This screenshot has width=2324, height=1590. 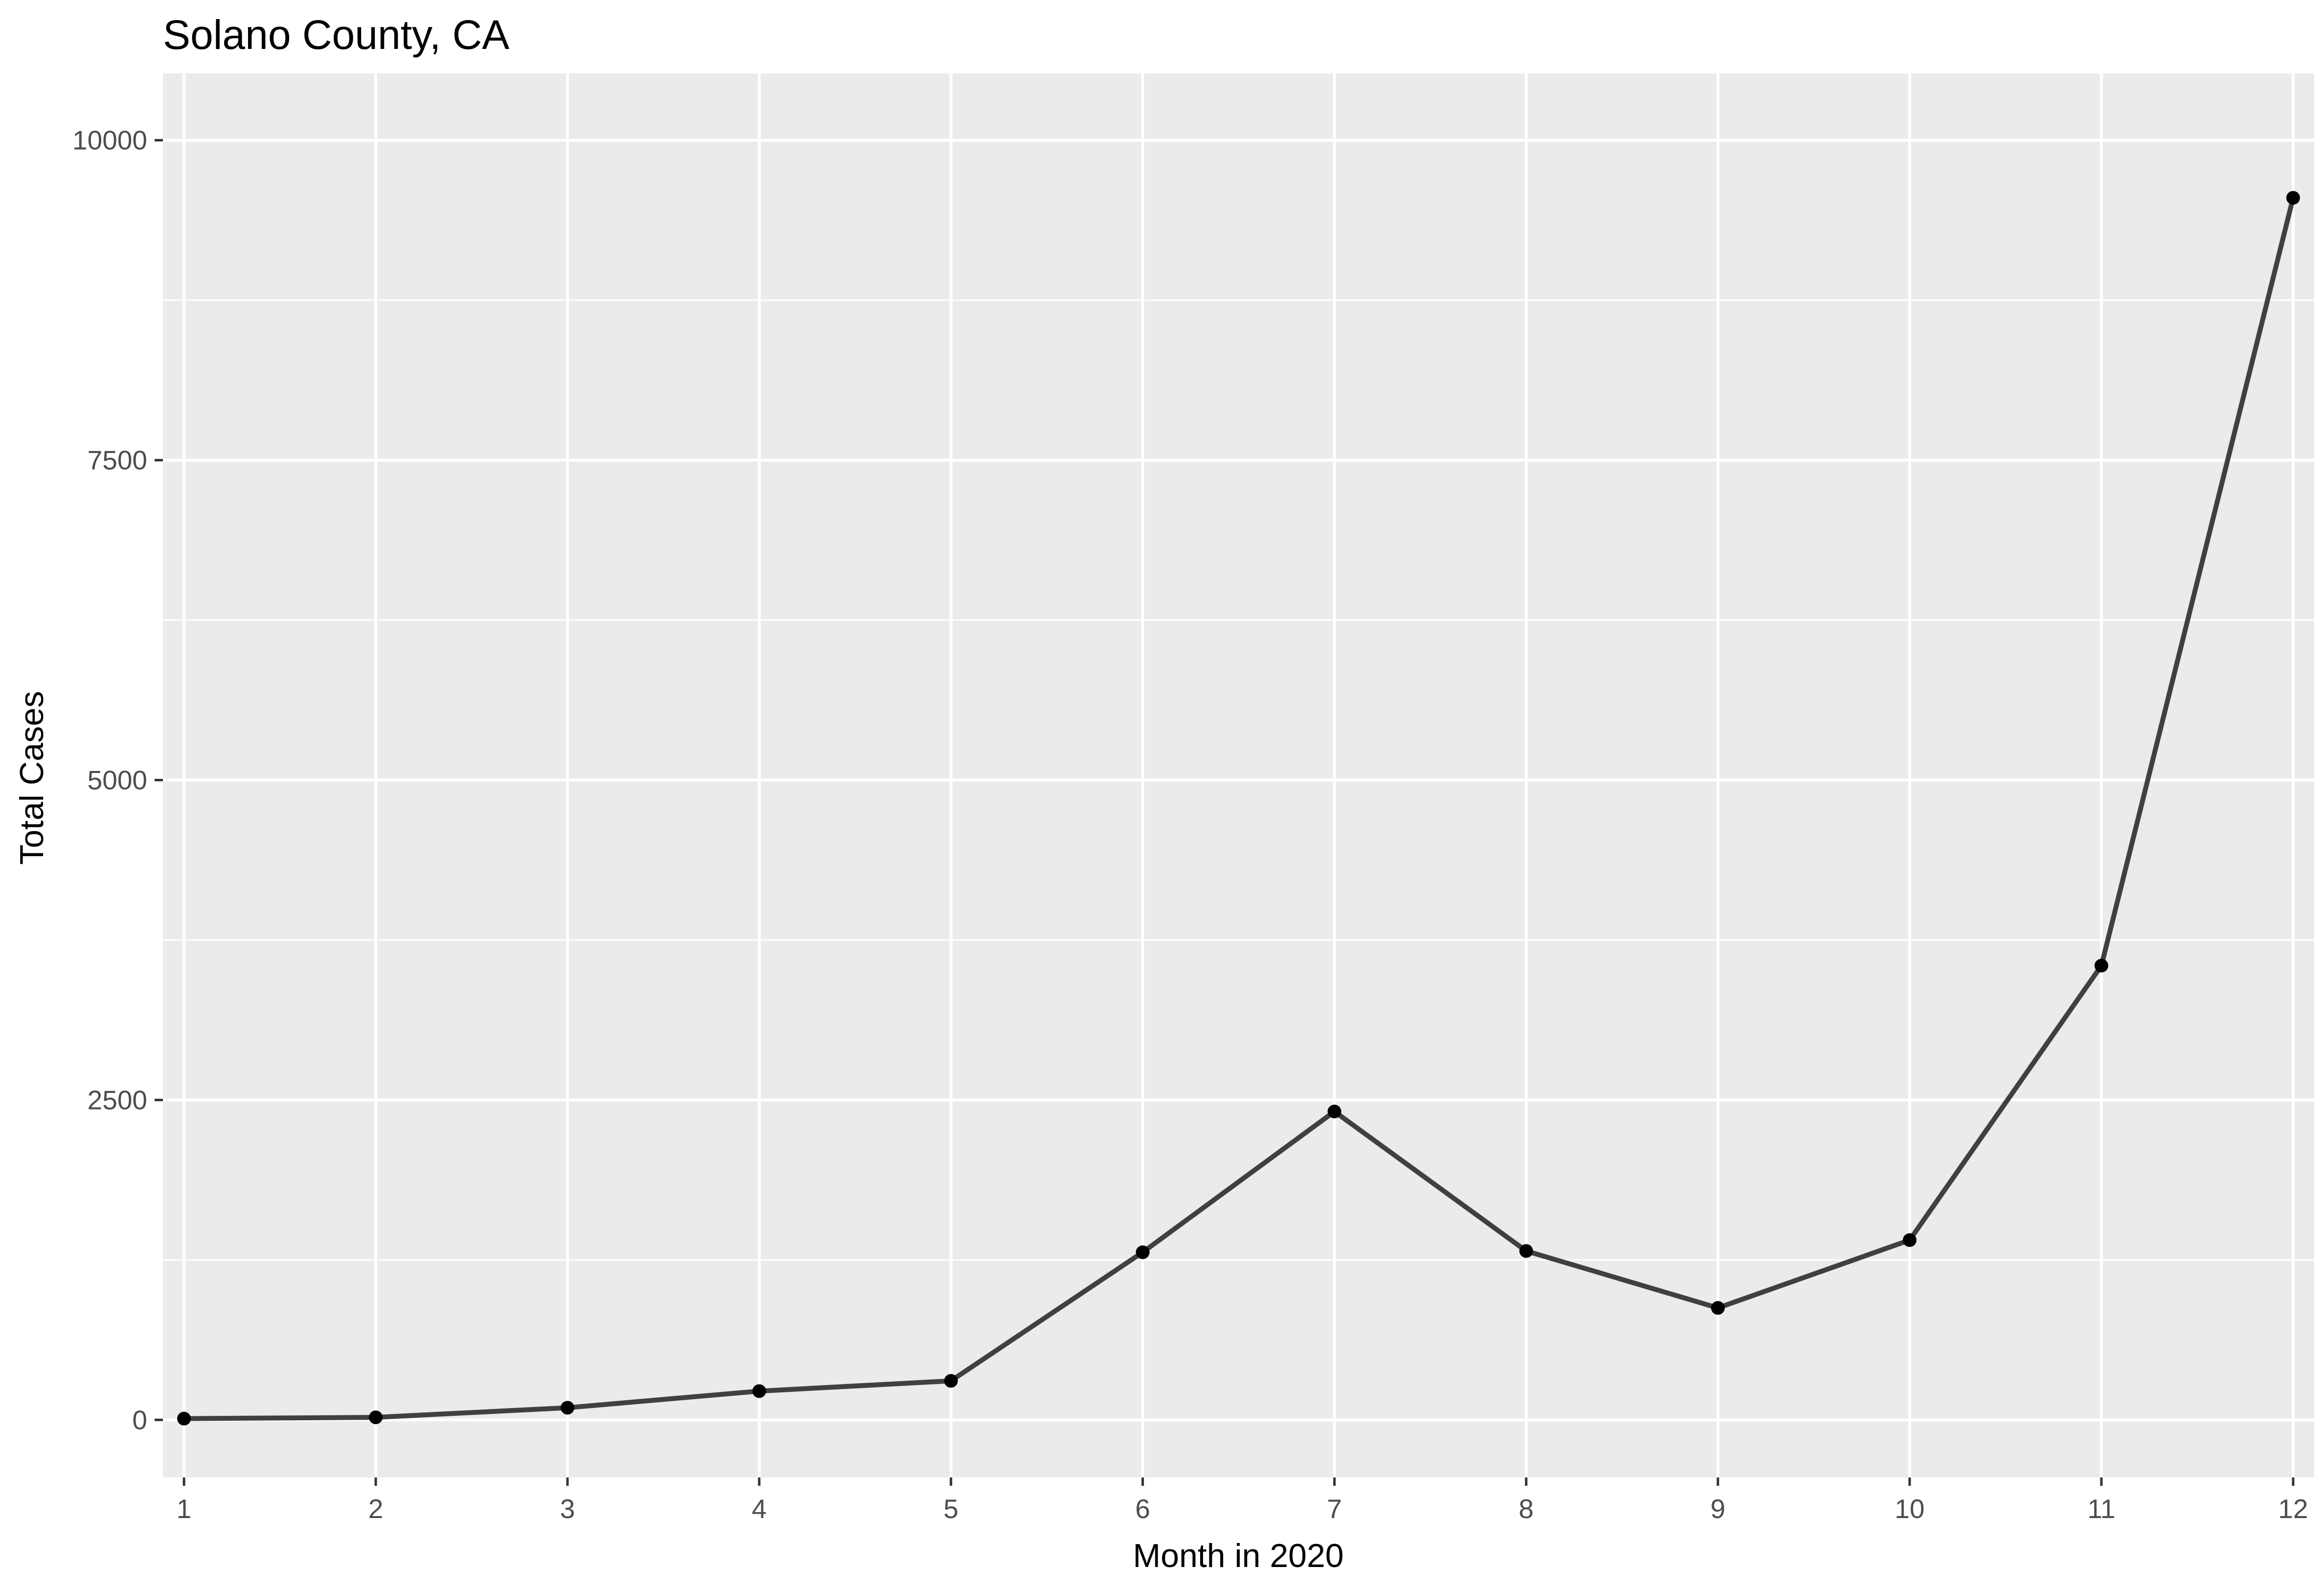 I want to click on x-tick-label: 2, so click(x=376, y=1509).